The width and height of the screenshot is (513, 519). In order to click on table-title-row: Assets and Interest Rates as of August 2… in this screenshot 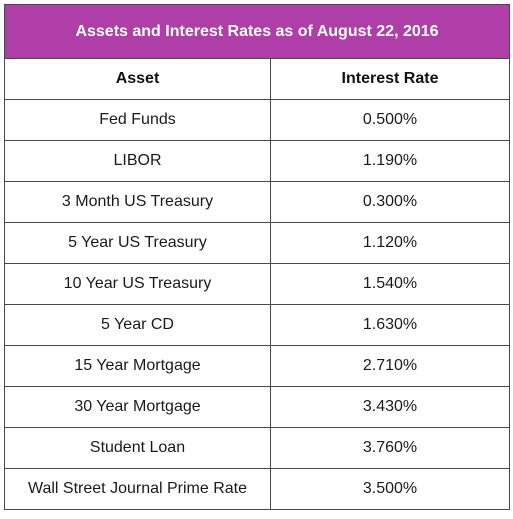, I will do `click(257, 31)`.